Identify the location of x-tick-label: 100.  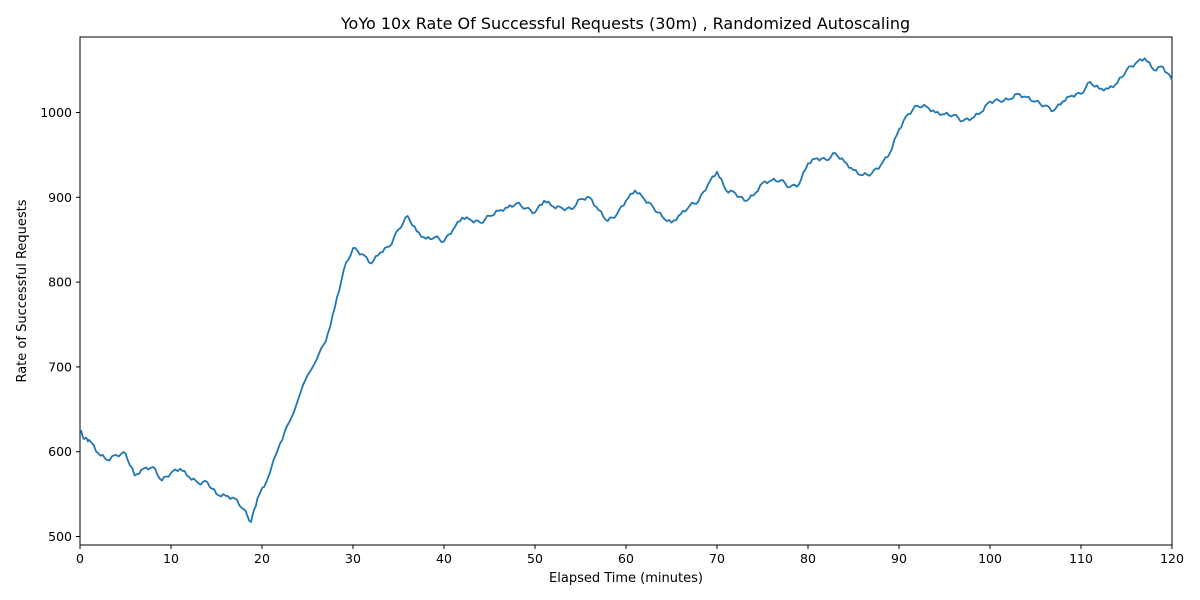
(990, 558).